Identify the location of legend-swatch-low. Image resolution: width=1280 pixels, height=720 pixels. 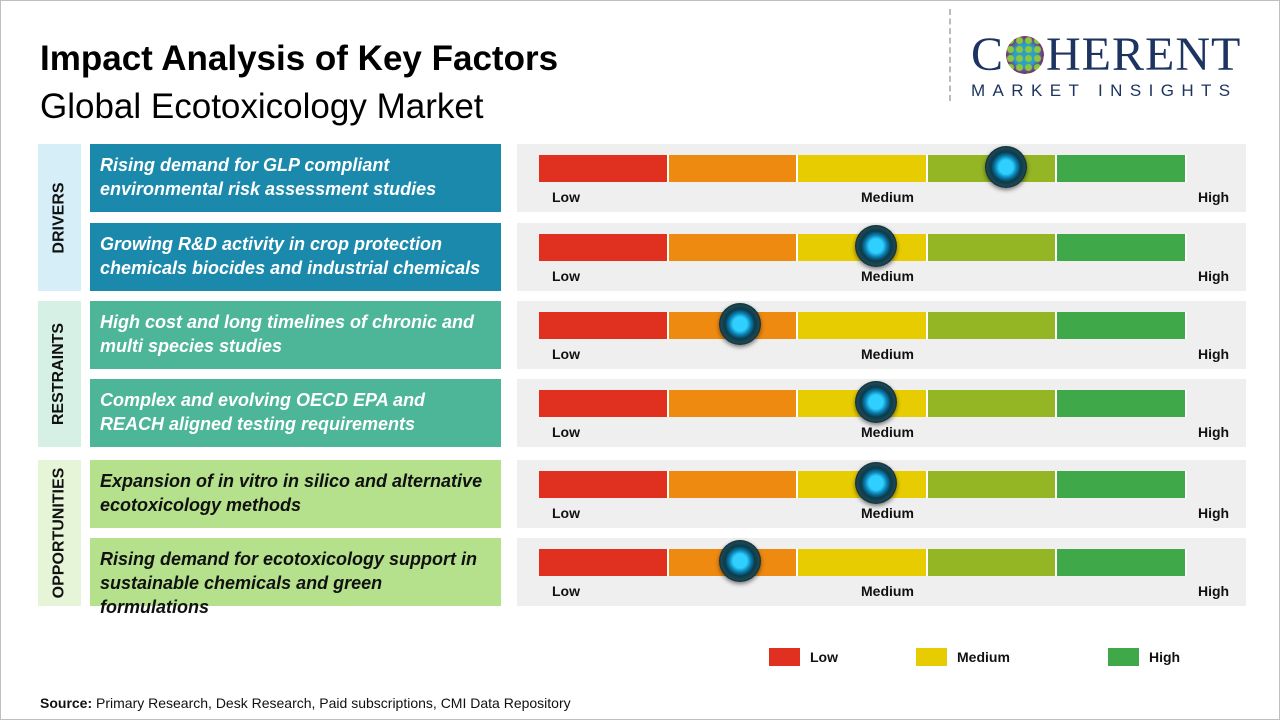
(784, 657).